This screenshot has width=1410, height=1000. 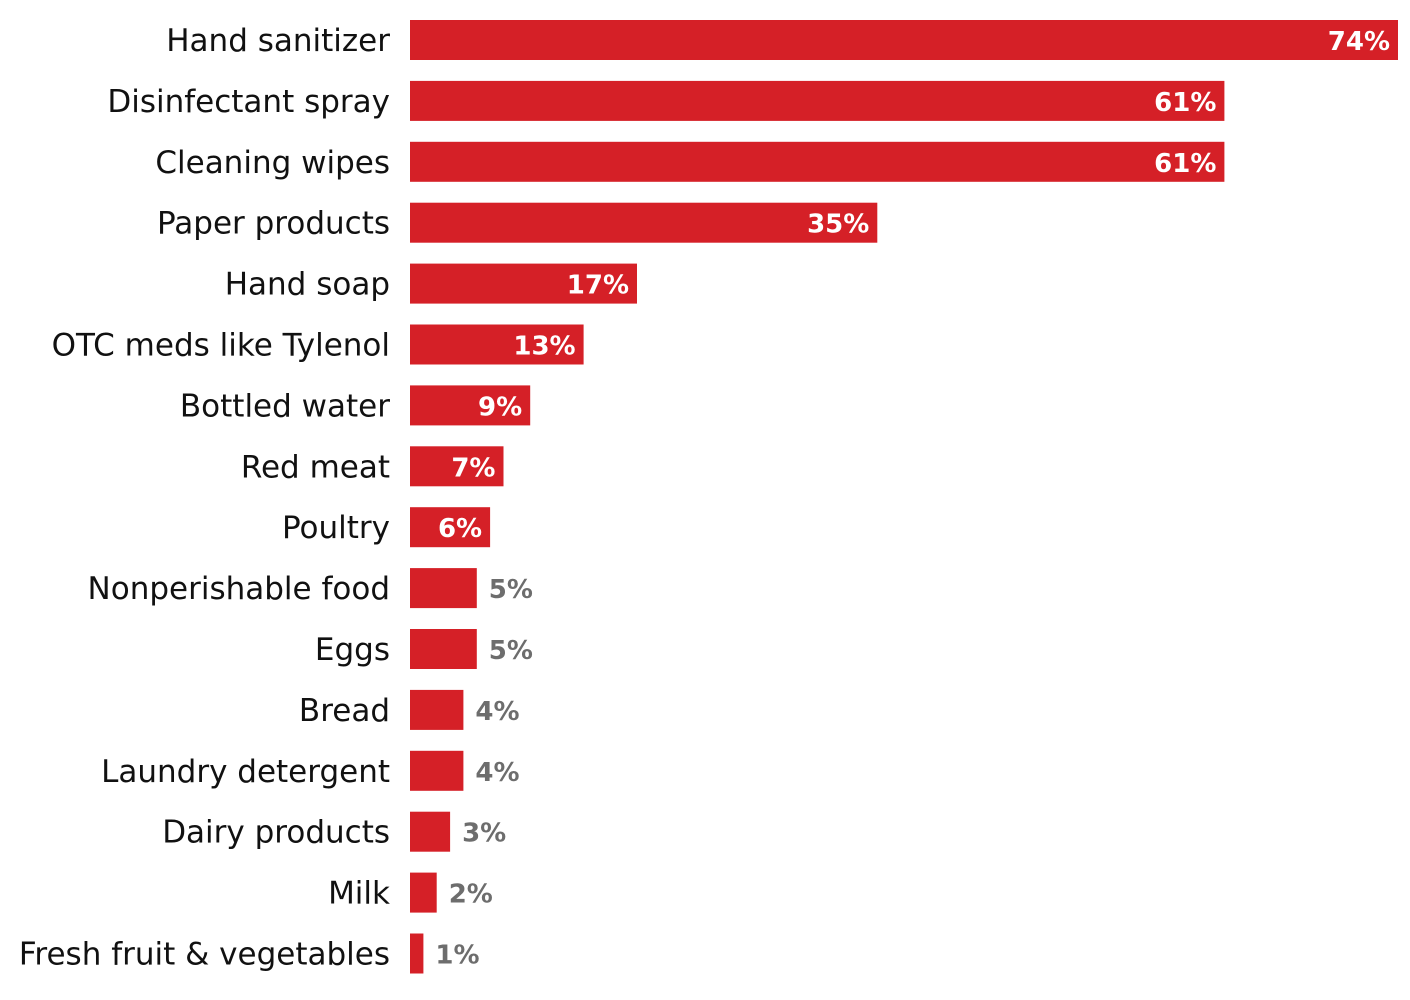 What do you see at coordinates (276, 833) in the screenshot?
I see `category-label: Dairy products` at bounding box center [276, 833].